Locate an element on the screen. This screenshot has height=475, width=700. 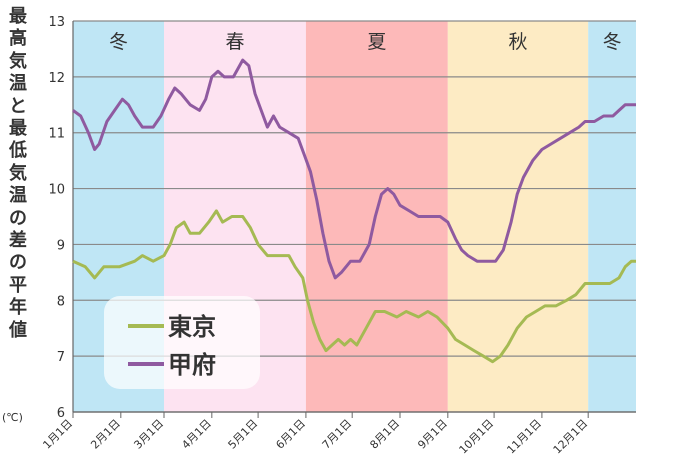
x-tick-label: 1月1日 is located at coordinates (57, 434).